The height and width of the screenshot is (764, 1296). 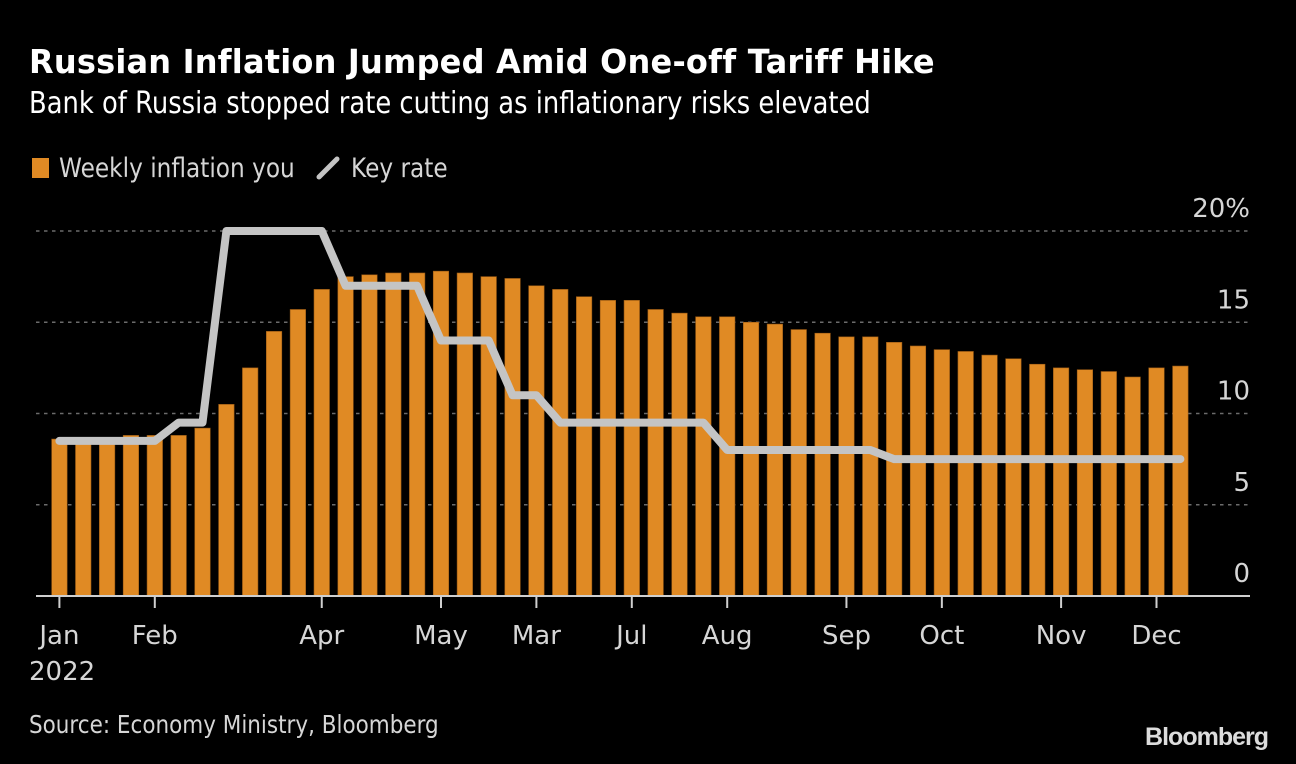 What do you see at coordinates (177, 168) in the screenshot?
I see `legend-label: Weekly inflation you` at bounding box center [177, 168].